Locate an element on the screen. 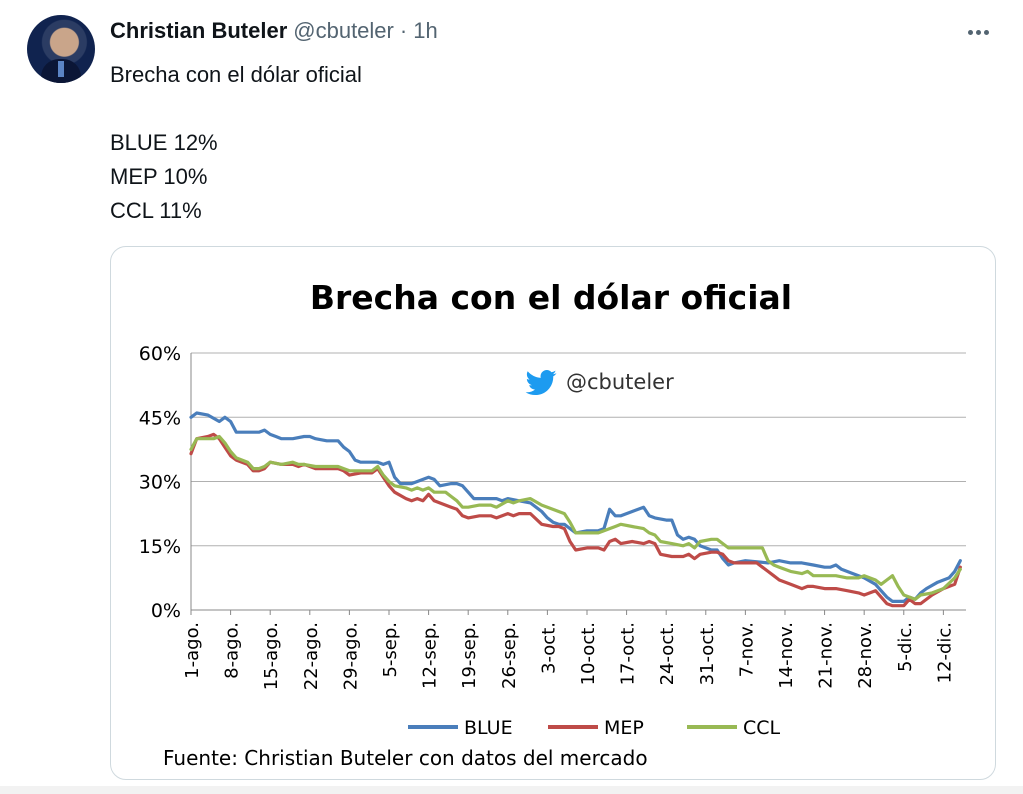 This screenshot has height=794, width=1023. x-tick-label: 5-sep. is located at coordinates (390, 650).